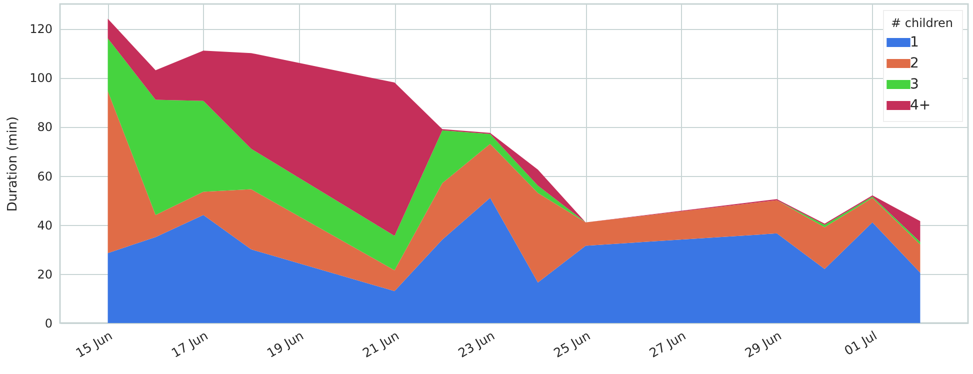 The width and height of the screenshot is (973, 374). What do you see at coordinates (381, 344) in the screenshot?
I see `x-tick-label: 21 Jun` at bounding box center [381, 344].